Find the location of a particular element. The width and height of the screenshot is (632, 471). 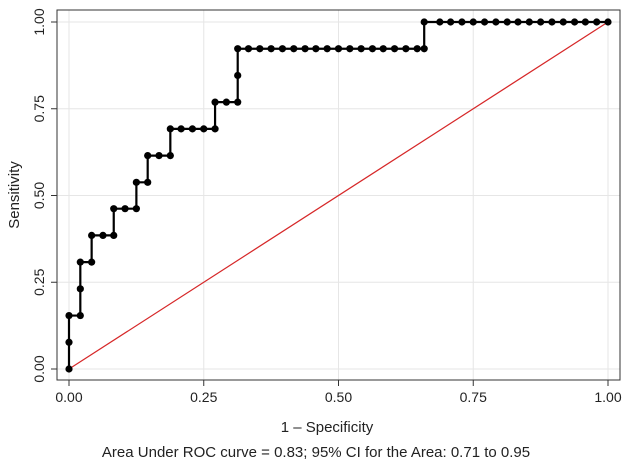

x-tick-label: 1.00 is located at coordinates (607, 397).